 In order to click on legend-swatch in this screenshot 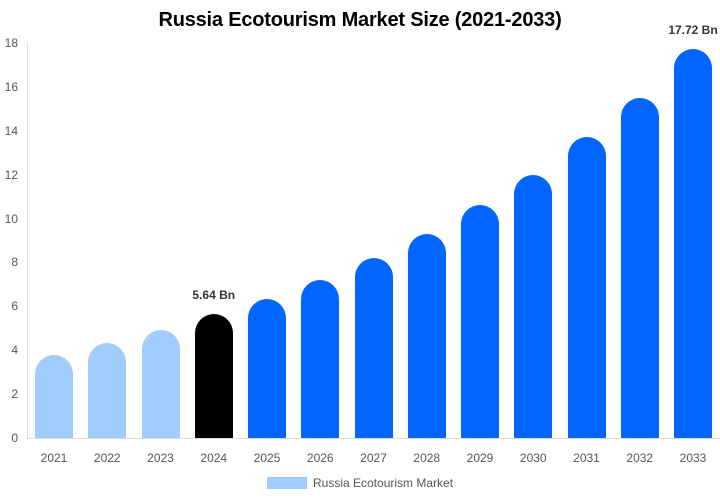, I will do `click(287, 483)`.